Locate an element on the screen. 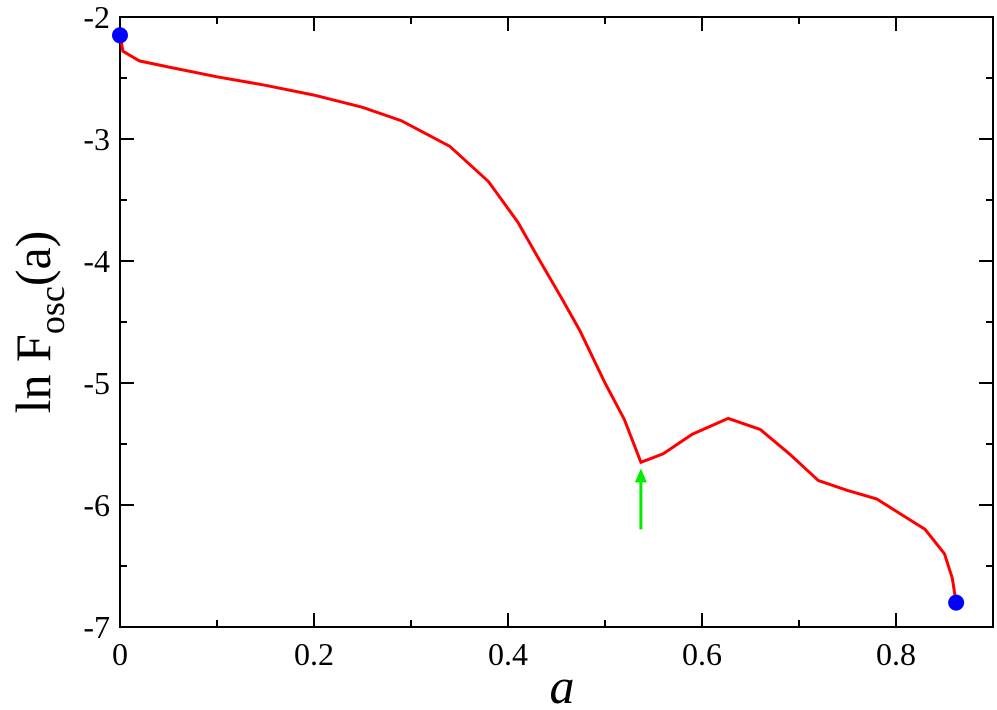 Image resolution: width=997 pixels, height=710 pixels. y-tick-label: -3 is located at coordinates (96, 139).